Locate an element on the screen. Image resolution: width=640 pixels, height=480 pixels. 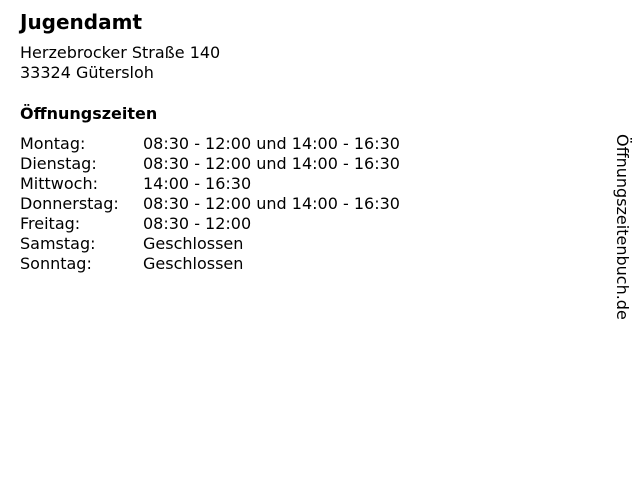
day-label: Montag: is located at coordinates (53, 143).